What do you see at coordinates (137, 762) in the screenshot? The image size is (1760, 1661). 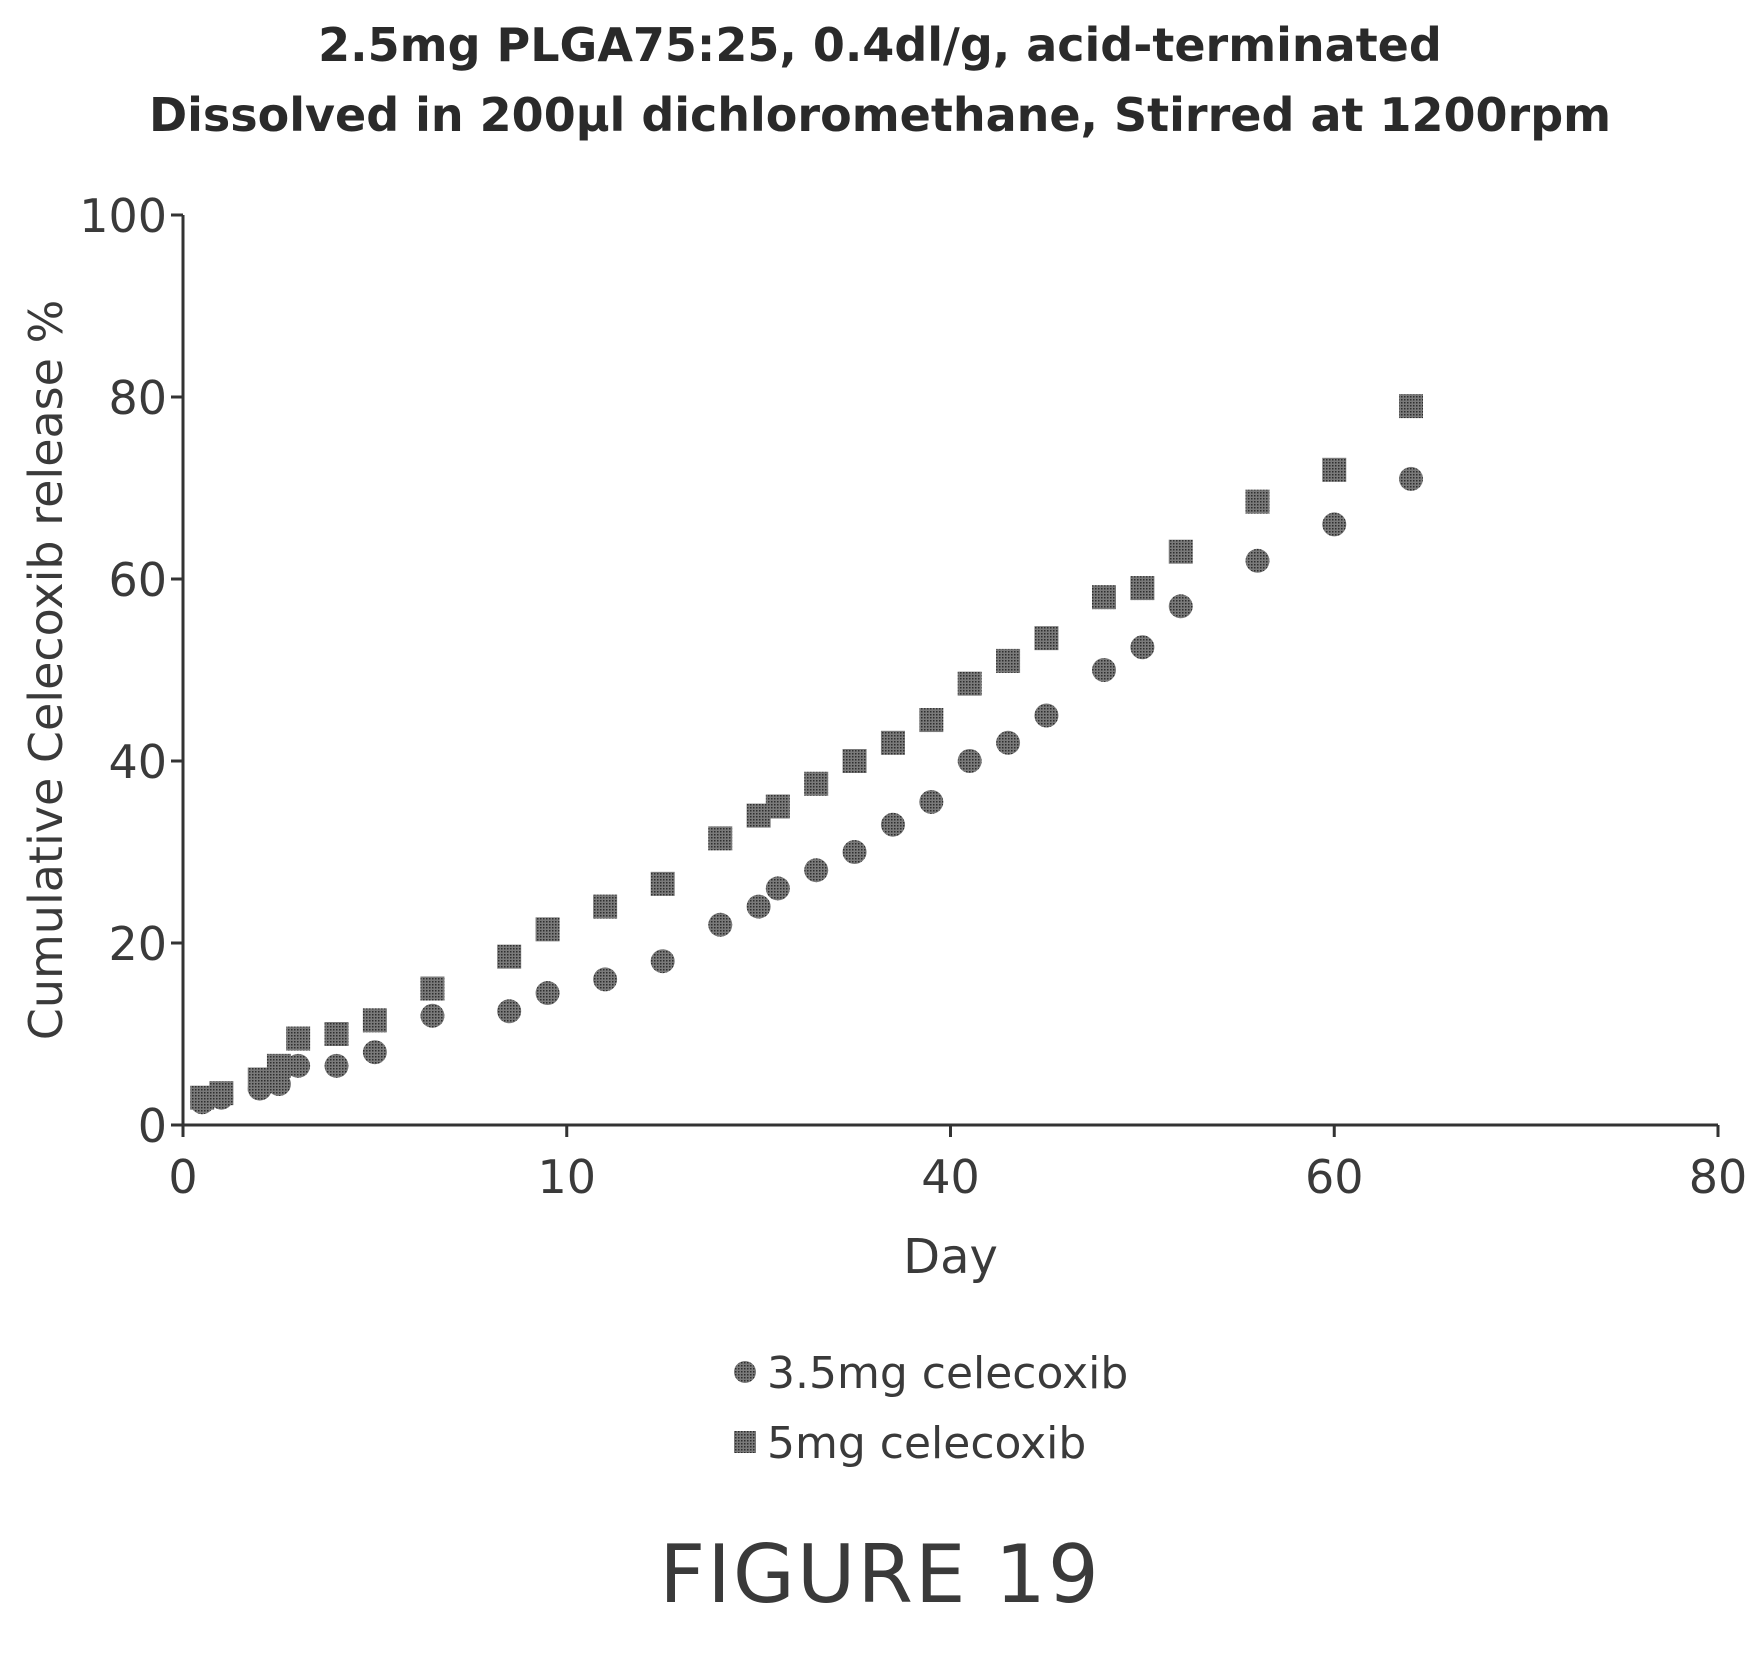 I see `y-tick-label: 40` at bounding box center [137, 762].